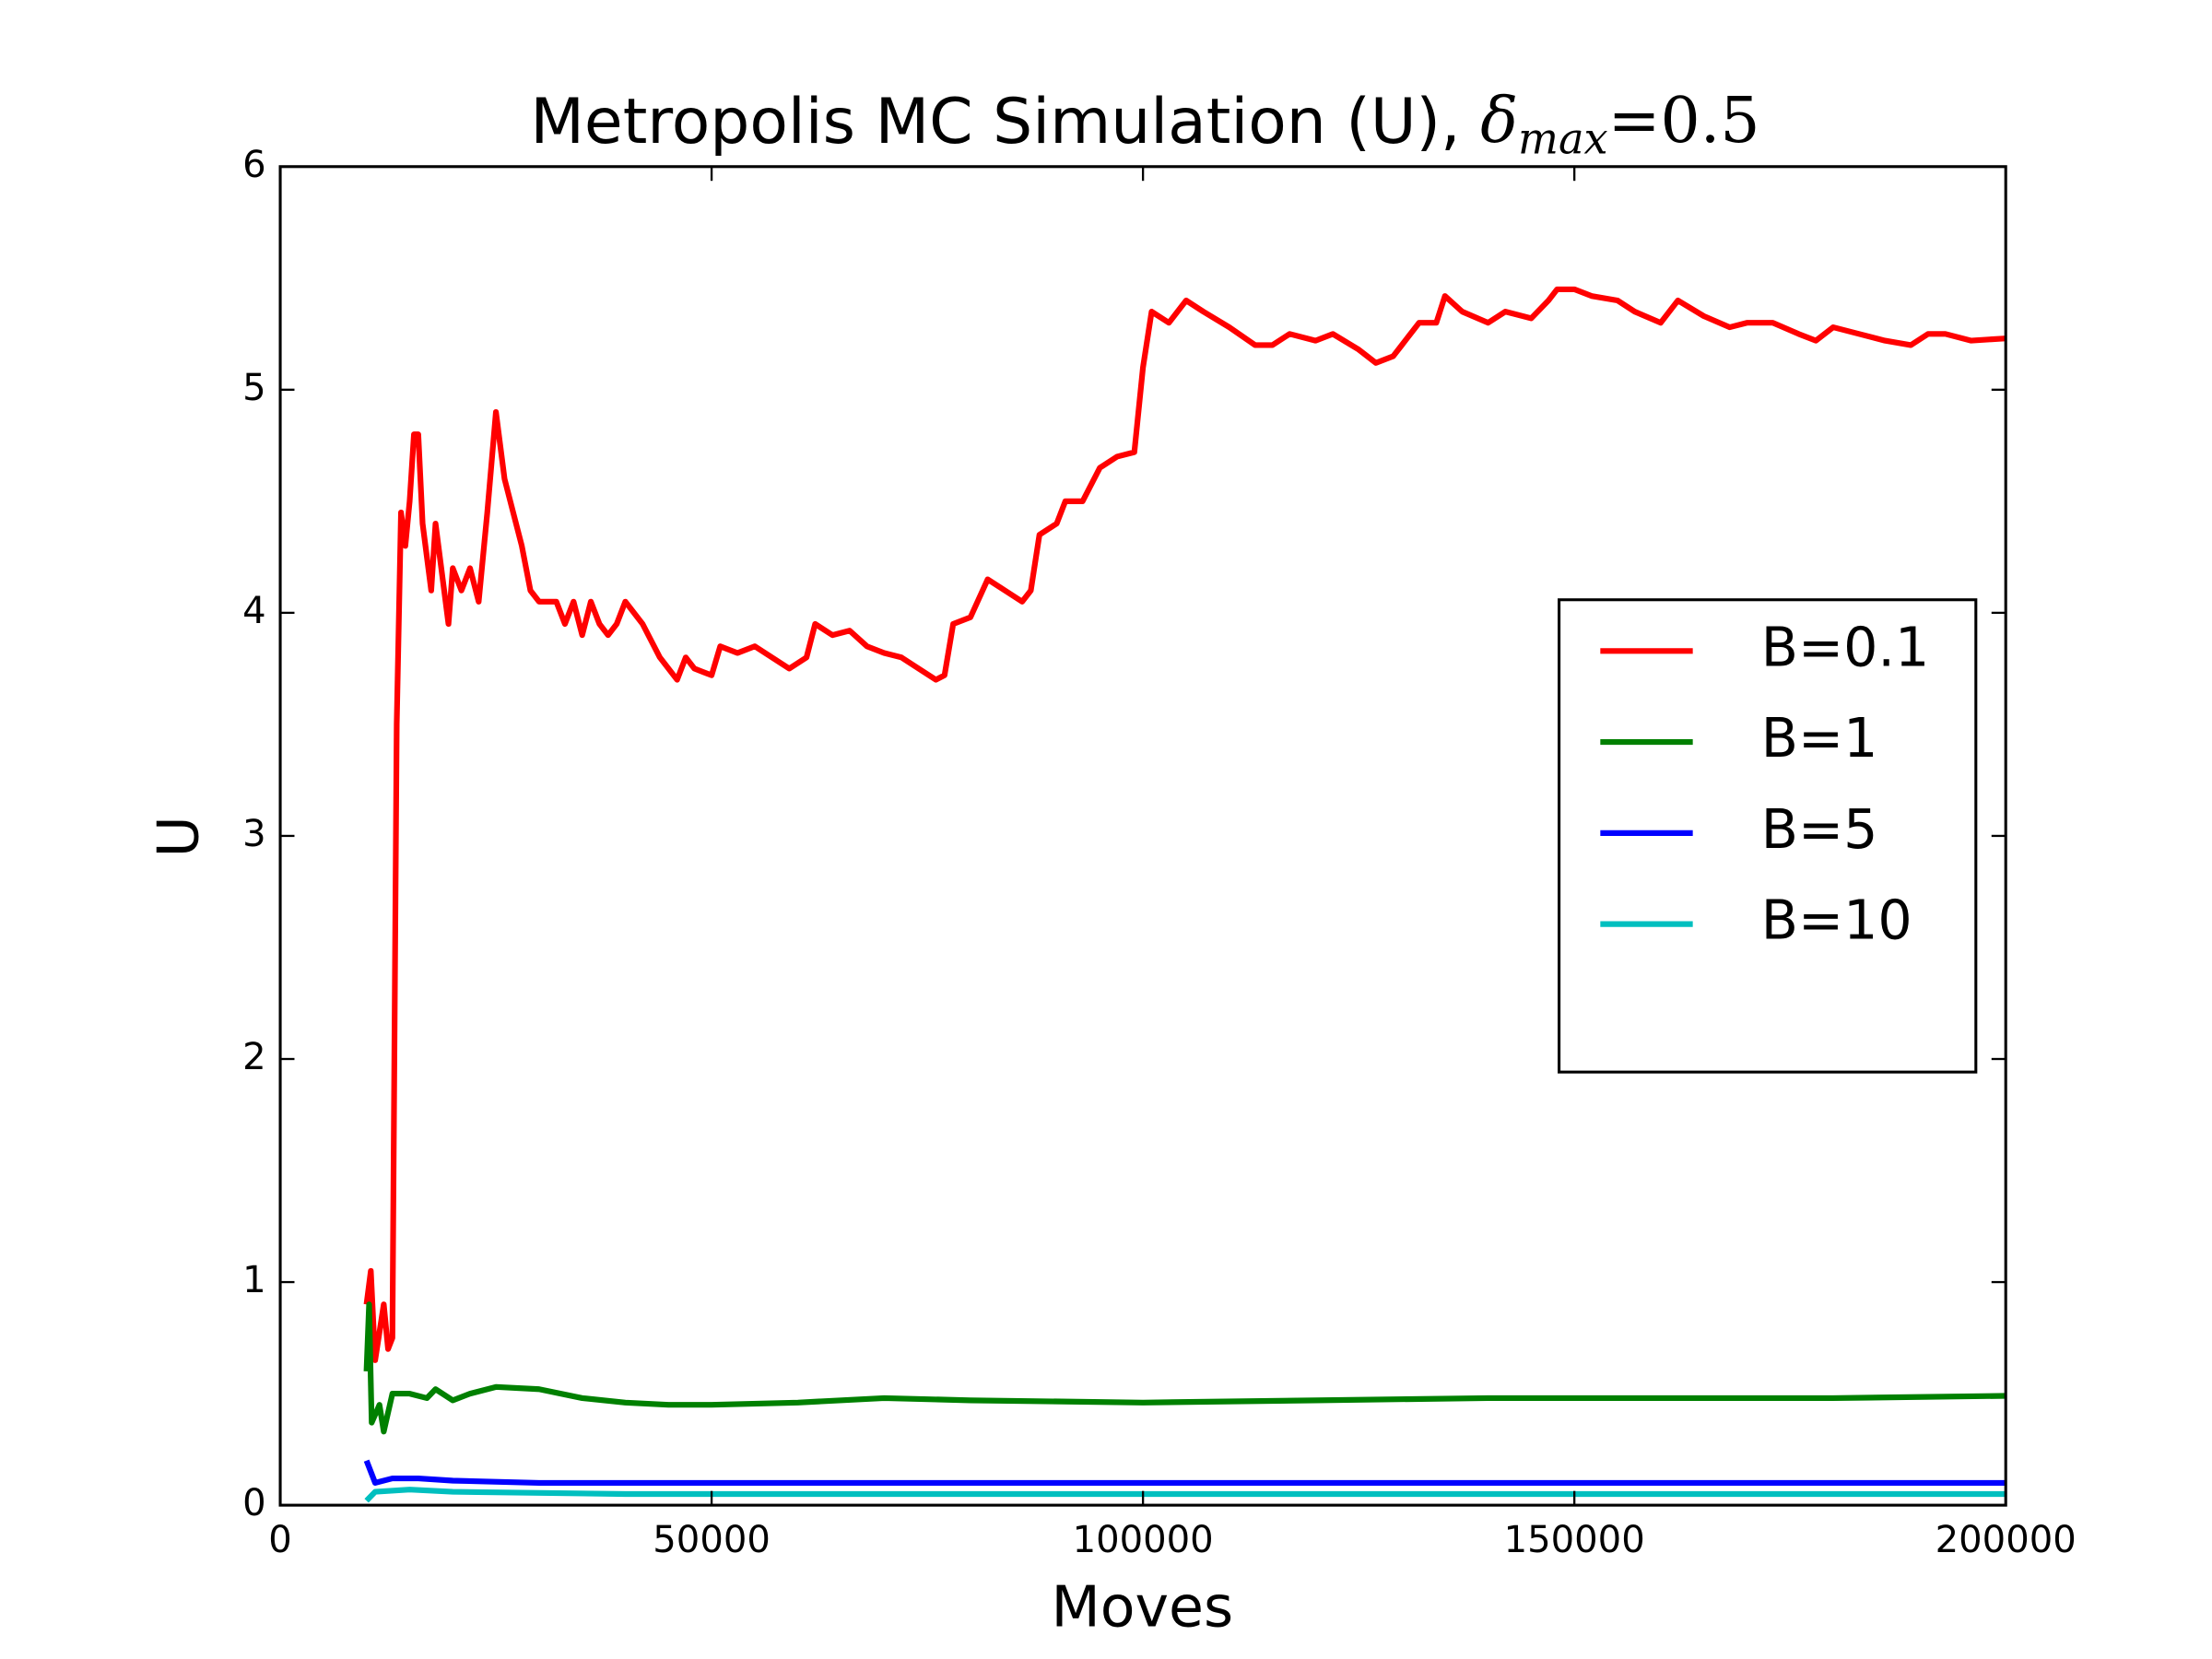 The height and width of the screenshot is (1659, 2212). Describe the element at coordinates (1143, 1540) in the screenshot. I see `x-tick-label: 100000` at that location.